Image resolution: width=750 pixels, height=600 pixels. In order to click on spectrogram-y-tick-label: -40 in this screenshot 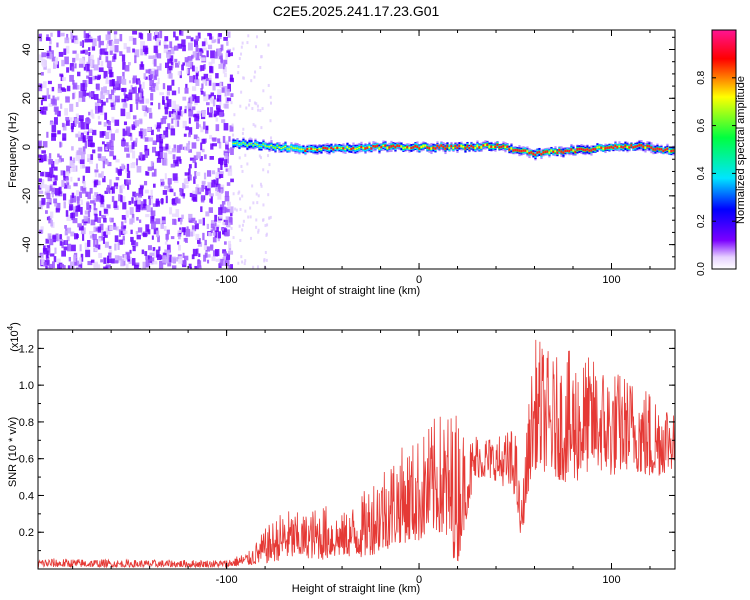, I will do `click(27, 245)`.